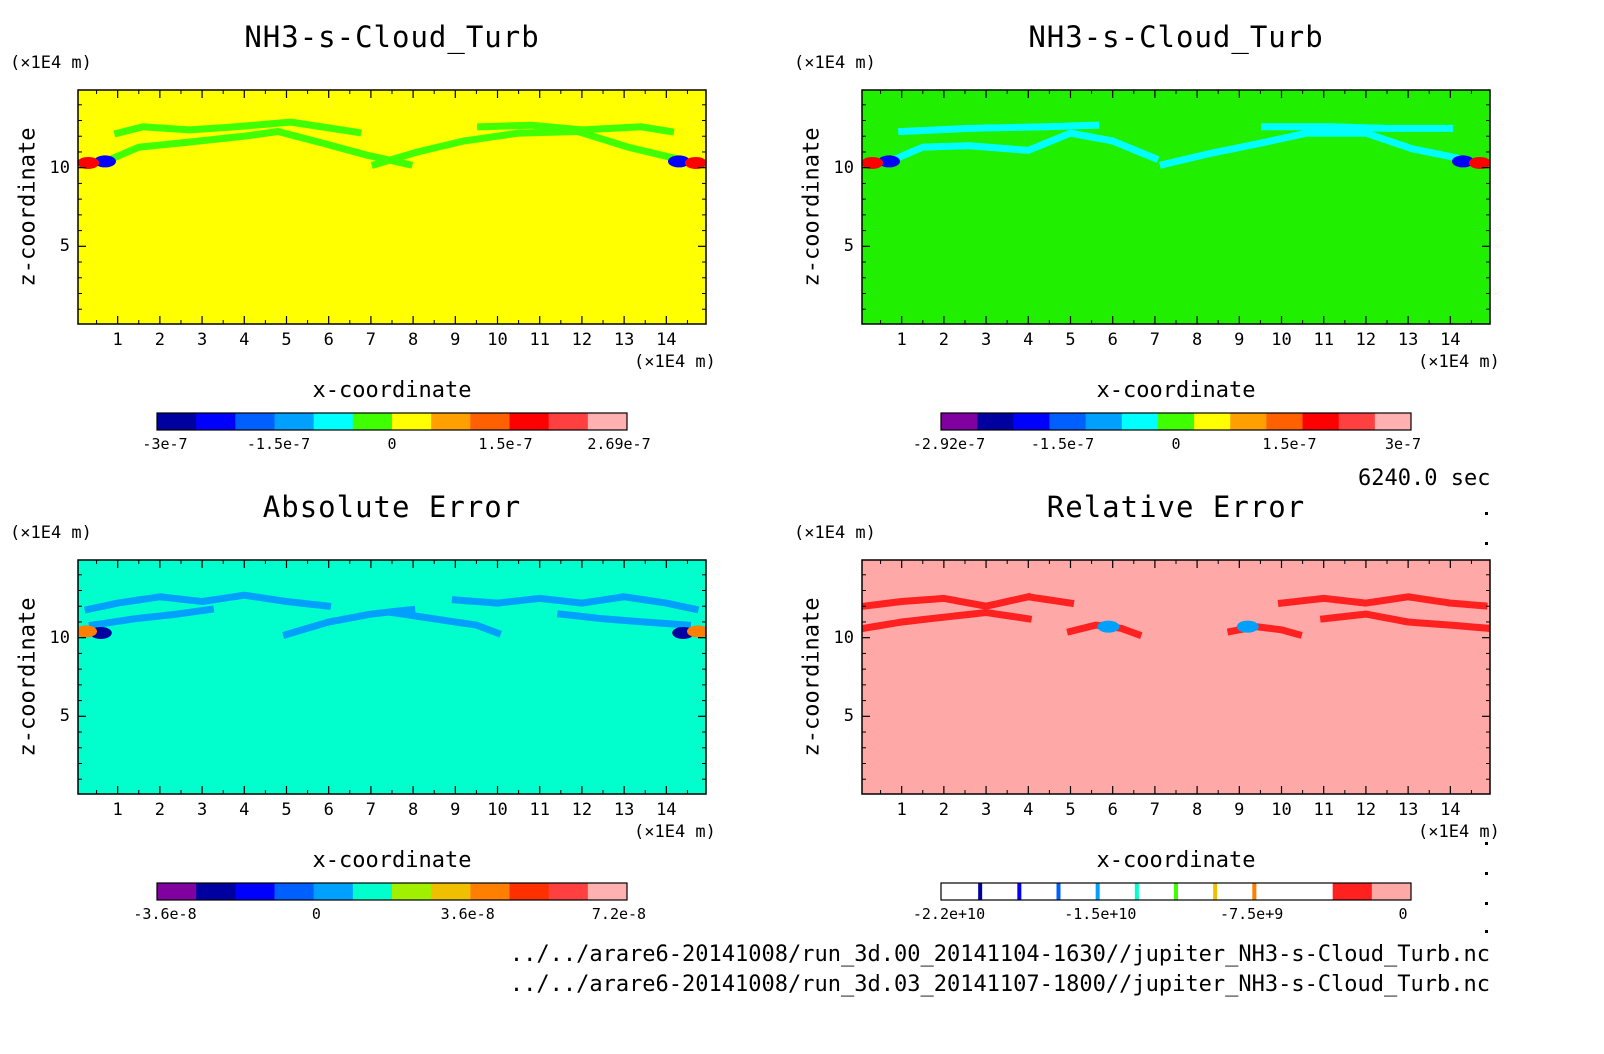  What do you see at coordinates (943, 810) in the screenshot?
I see `x-tick-label: 2` at bounding box center [943, 810].